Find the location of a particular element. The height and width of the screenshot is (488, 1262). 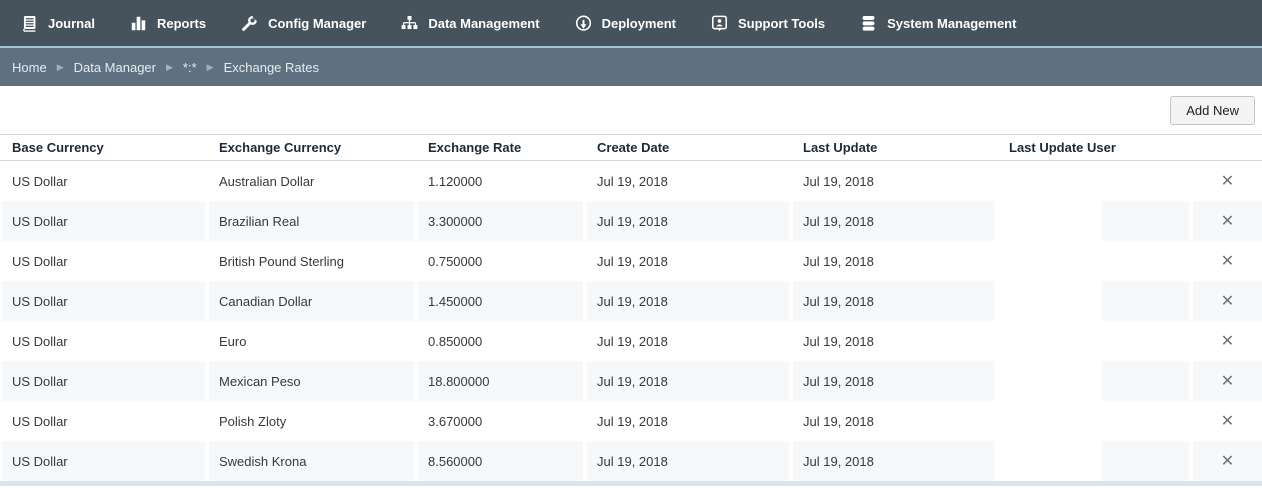

reports-icon is located at coordinates (138, 23).